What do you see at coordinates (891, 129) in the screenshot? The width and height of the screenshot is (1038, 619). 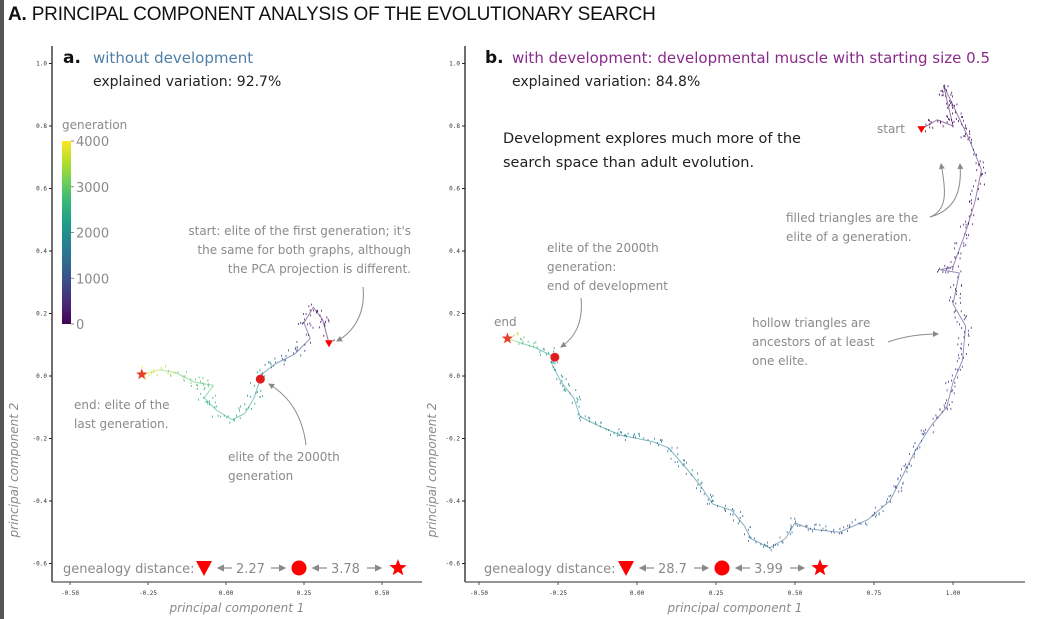 I see `panel-b-annotation-start: start` at bounding box center [891, 129].